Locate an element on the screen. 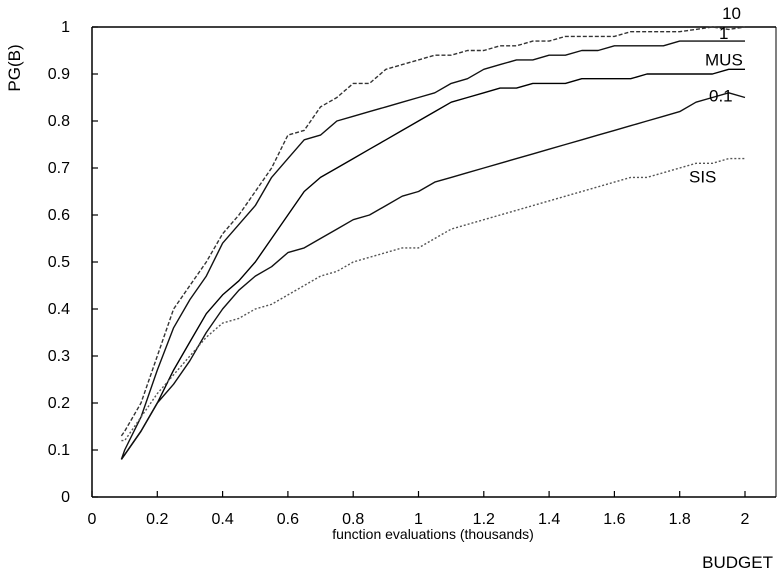 The height and width of the screenshot is (575, 778). x-axis-title: function evaluations (thousands) is located at coordinates (433, 534).